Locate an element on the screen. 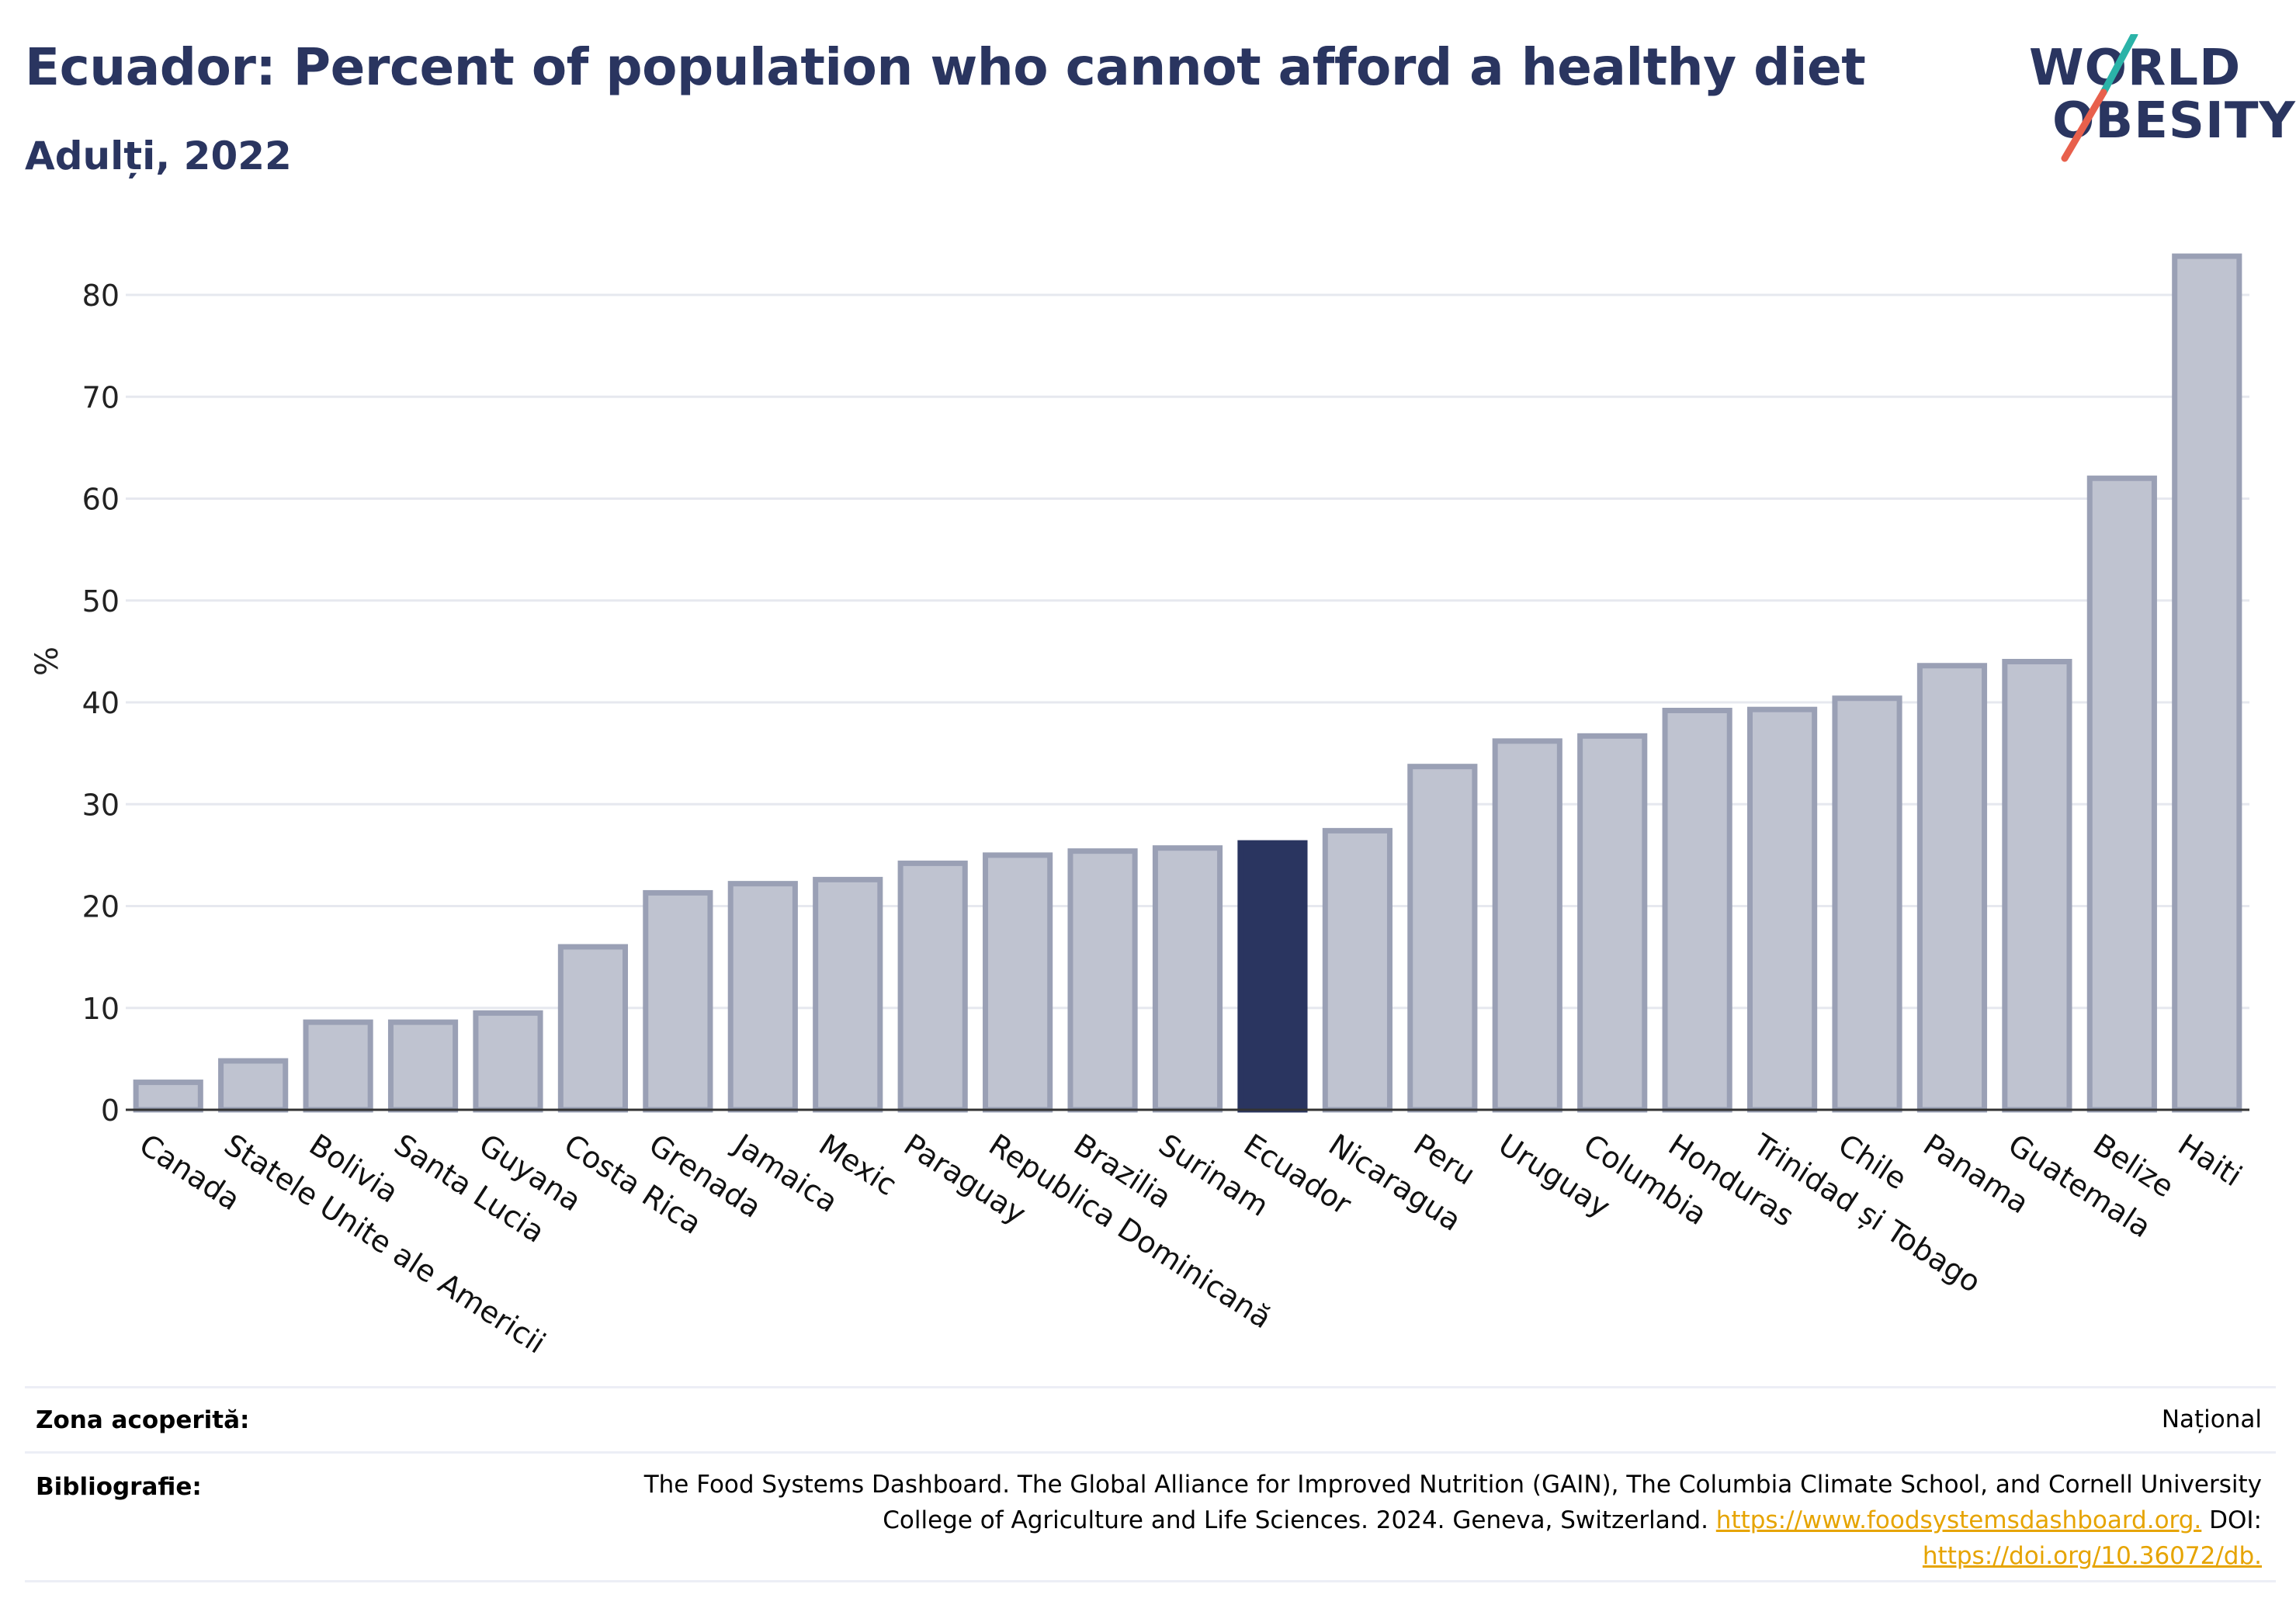  y-axis-label: % is located at coordinates (47, 661).